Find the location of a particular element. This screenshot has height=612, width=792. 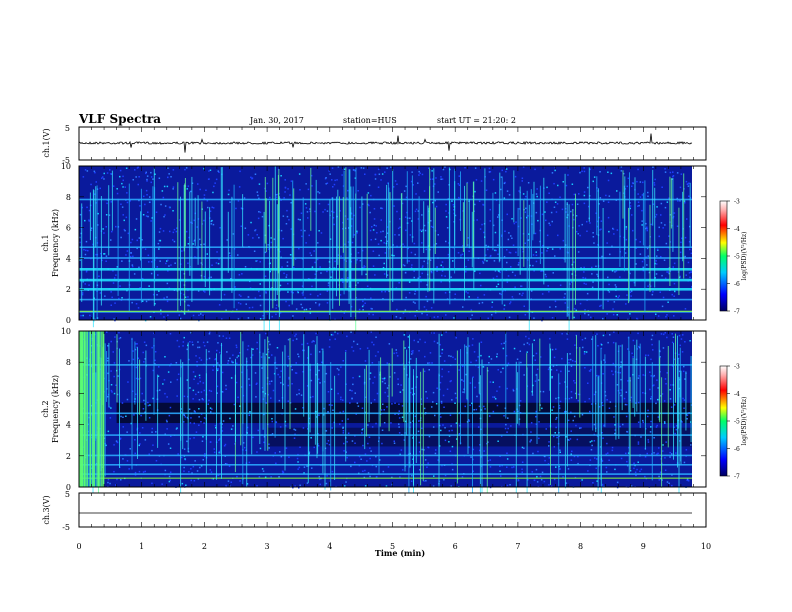

x-tick-label: 10 is located at coordinates (706, 546).